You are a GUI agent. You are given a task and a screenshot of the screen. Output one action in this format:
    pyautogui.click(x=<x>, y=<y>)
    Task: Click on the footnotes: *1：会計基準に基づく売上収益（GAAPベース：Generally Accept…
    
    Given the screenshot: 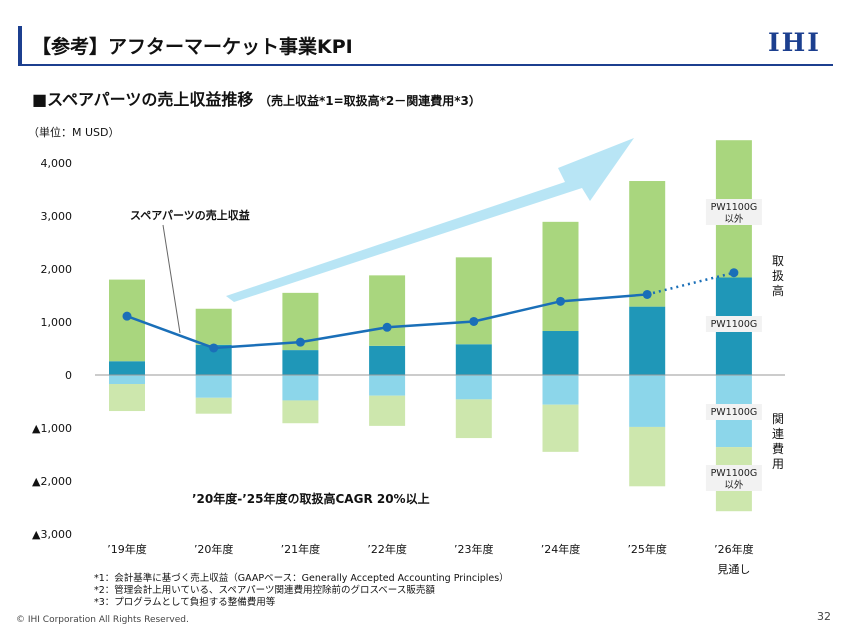 What is the action you would take?
    pyautogui.click(x=301, y=591)
    